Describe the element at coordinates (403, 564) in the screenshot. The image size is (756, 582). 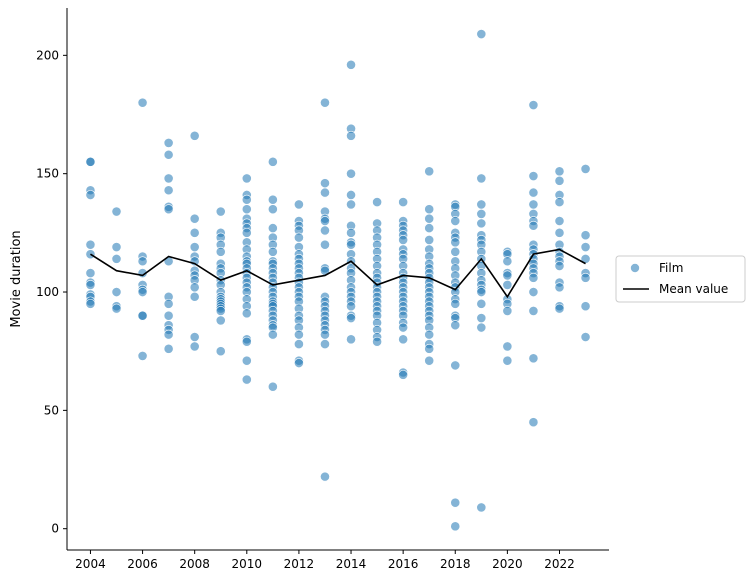
I see `x-tick-label: 2016` at that location.